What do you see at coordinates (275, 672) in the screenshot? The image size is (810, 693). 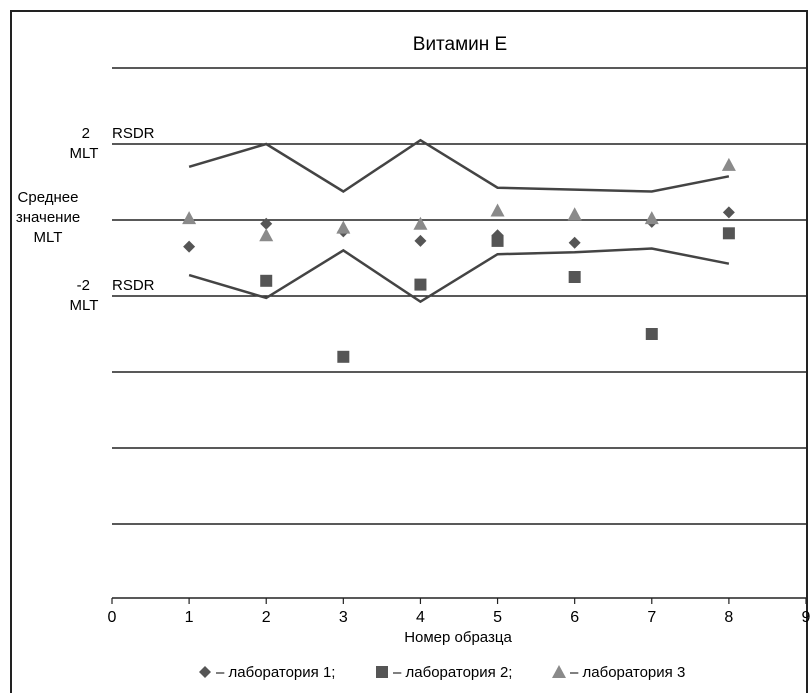 I see `legend-label-1: – лаборатория 1;` at bounding box center [275, 672].